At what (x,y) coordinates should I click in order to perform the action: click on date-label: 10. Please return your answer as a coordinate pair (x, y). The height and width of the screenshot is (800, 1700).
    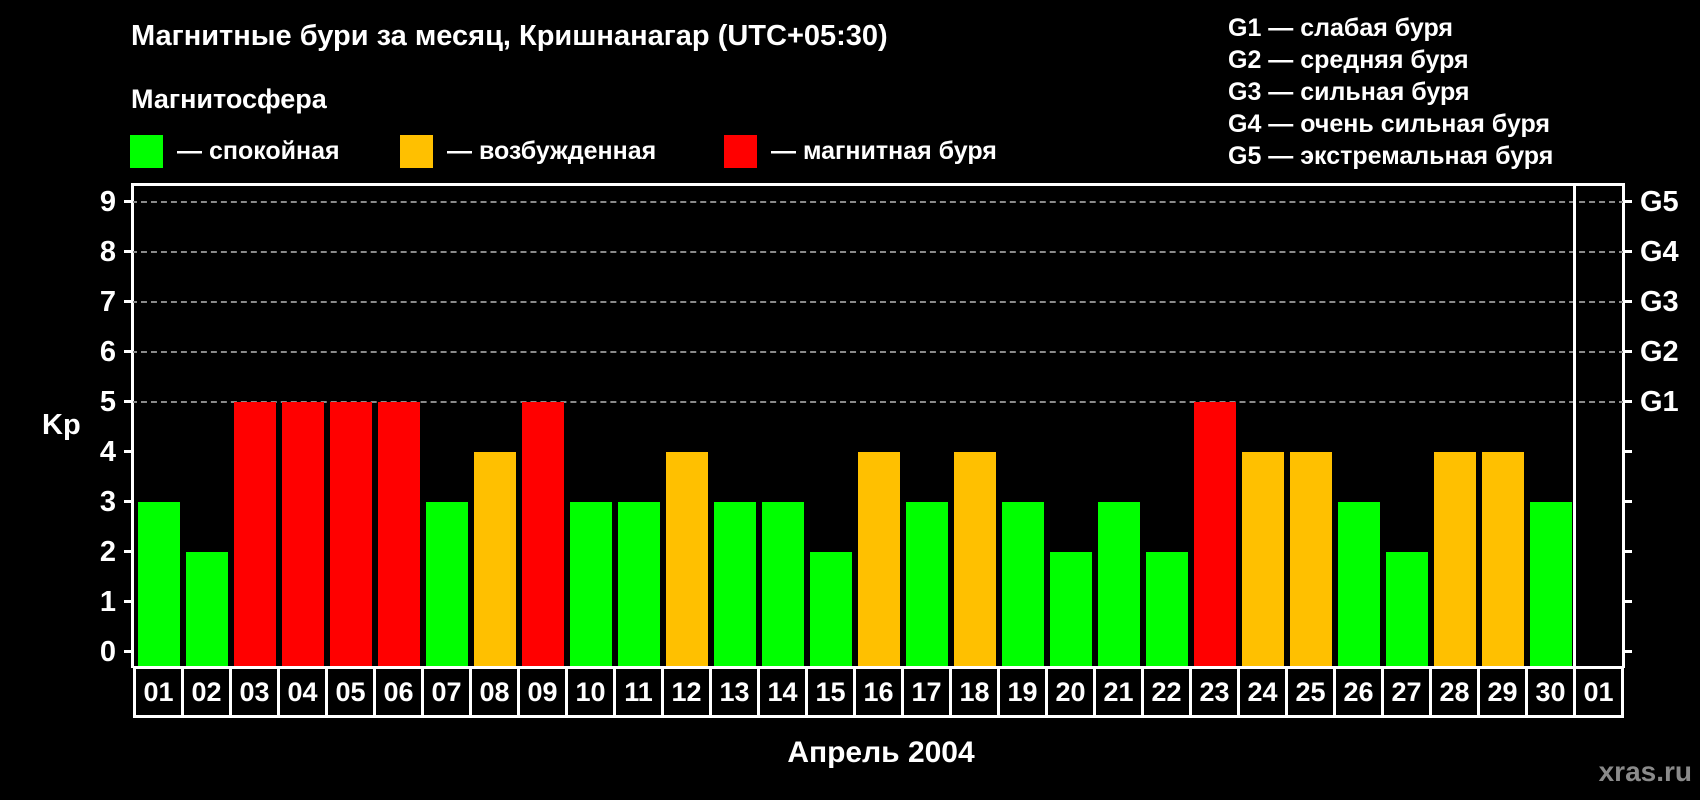
    Looking at the image, I should click on (592, 692).